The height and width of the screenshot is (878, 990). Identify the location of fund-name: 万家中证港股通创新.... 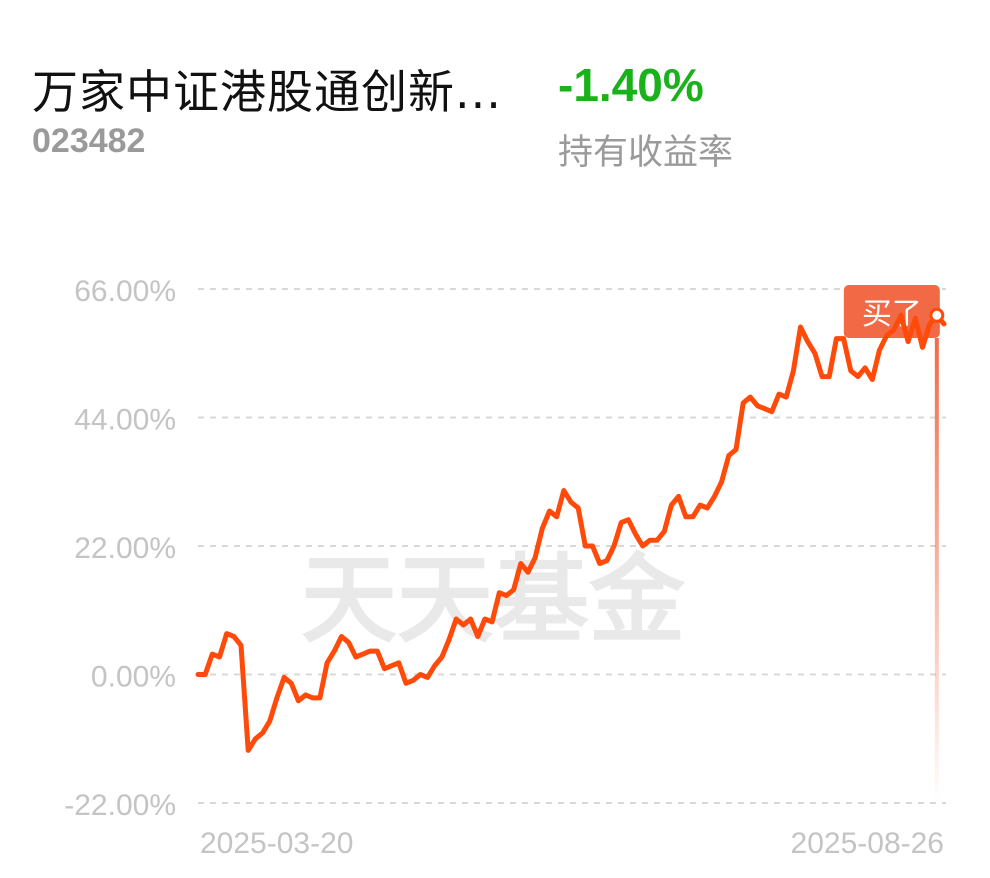
(267, 92).